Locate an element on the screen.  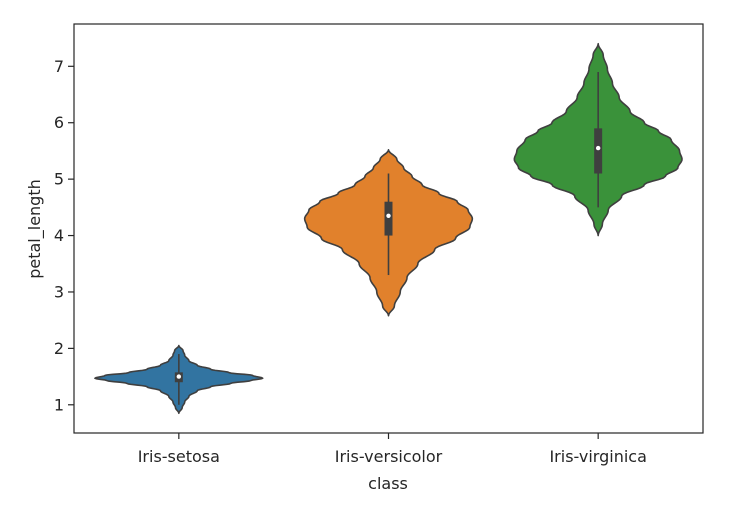
x-axis: Iris-setosa Iris-versicolor Iris-virginica is located at coordinates (392, 449).